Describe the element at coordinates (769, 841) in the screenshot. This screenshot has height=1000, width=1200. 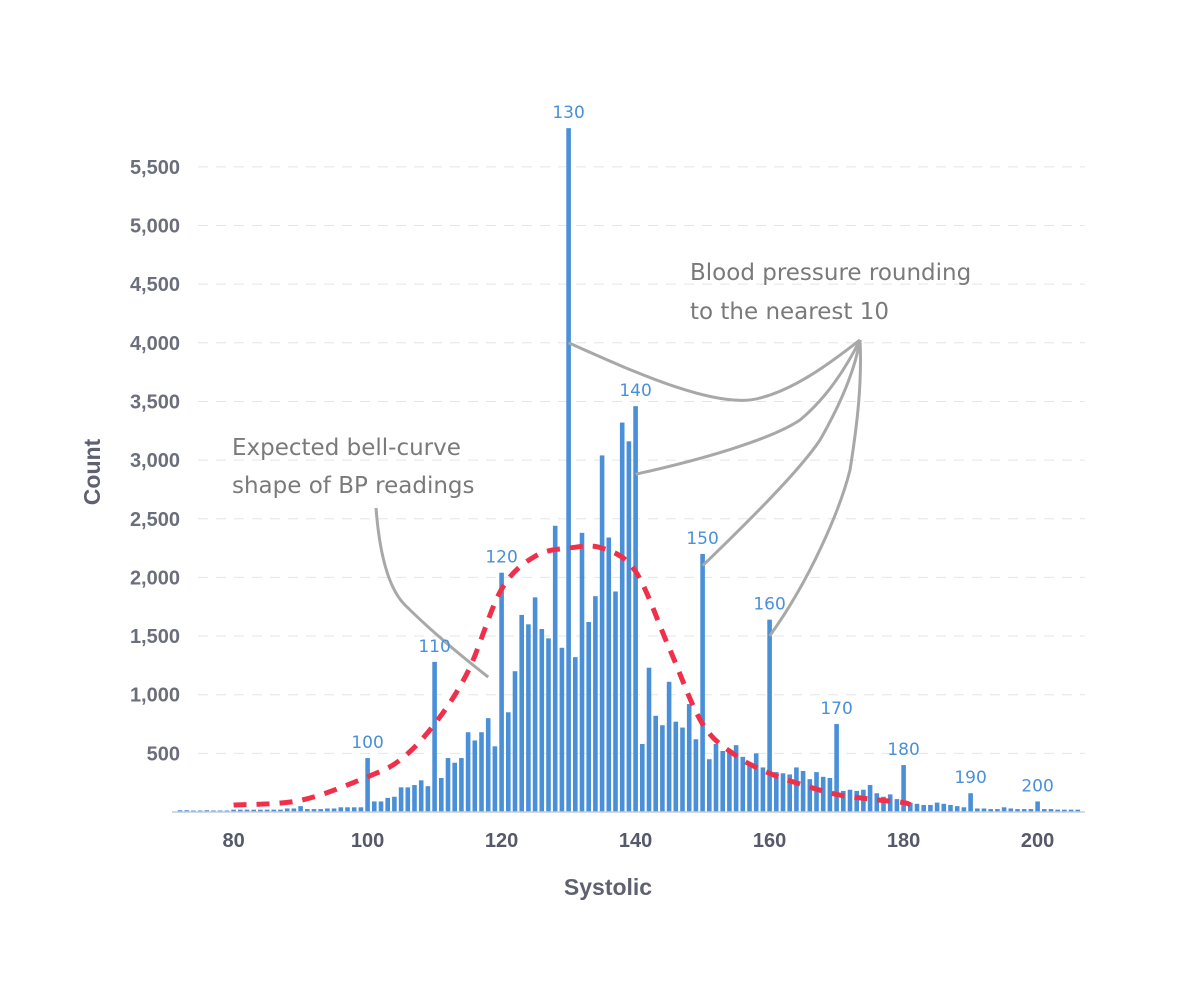
I see `x-tick-label: 160` at that location.